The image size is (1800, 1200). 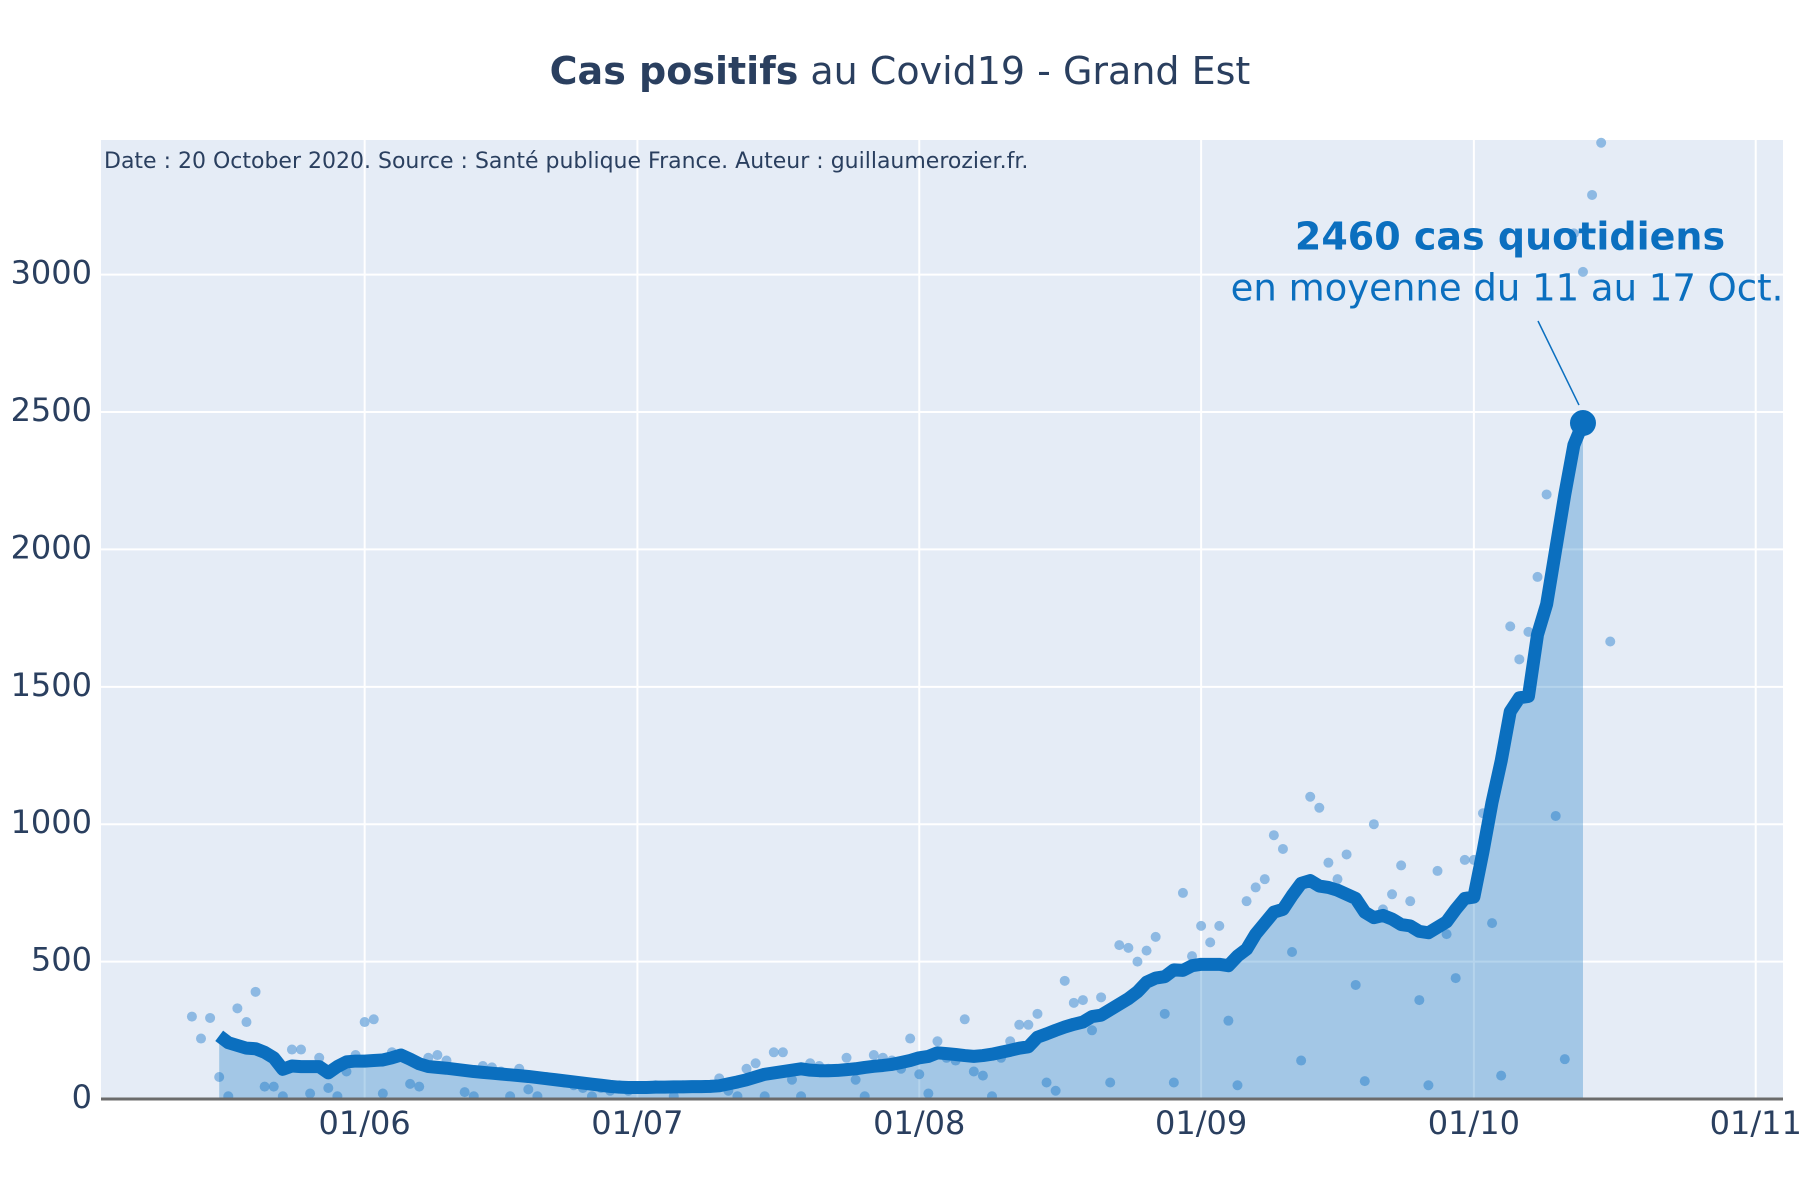 What do you see at coordinates (1474, 1123) in the screenshot?
I see `x-tick-label: 01/10` at bounding box center [1474, 1123].